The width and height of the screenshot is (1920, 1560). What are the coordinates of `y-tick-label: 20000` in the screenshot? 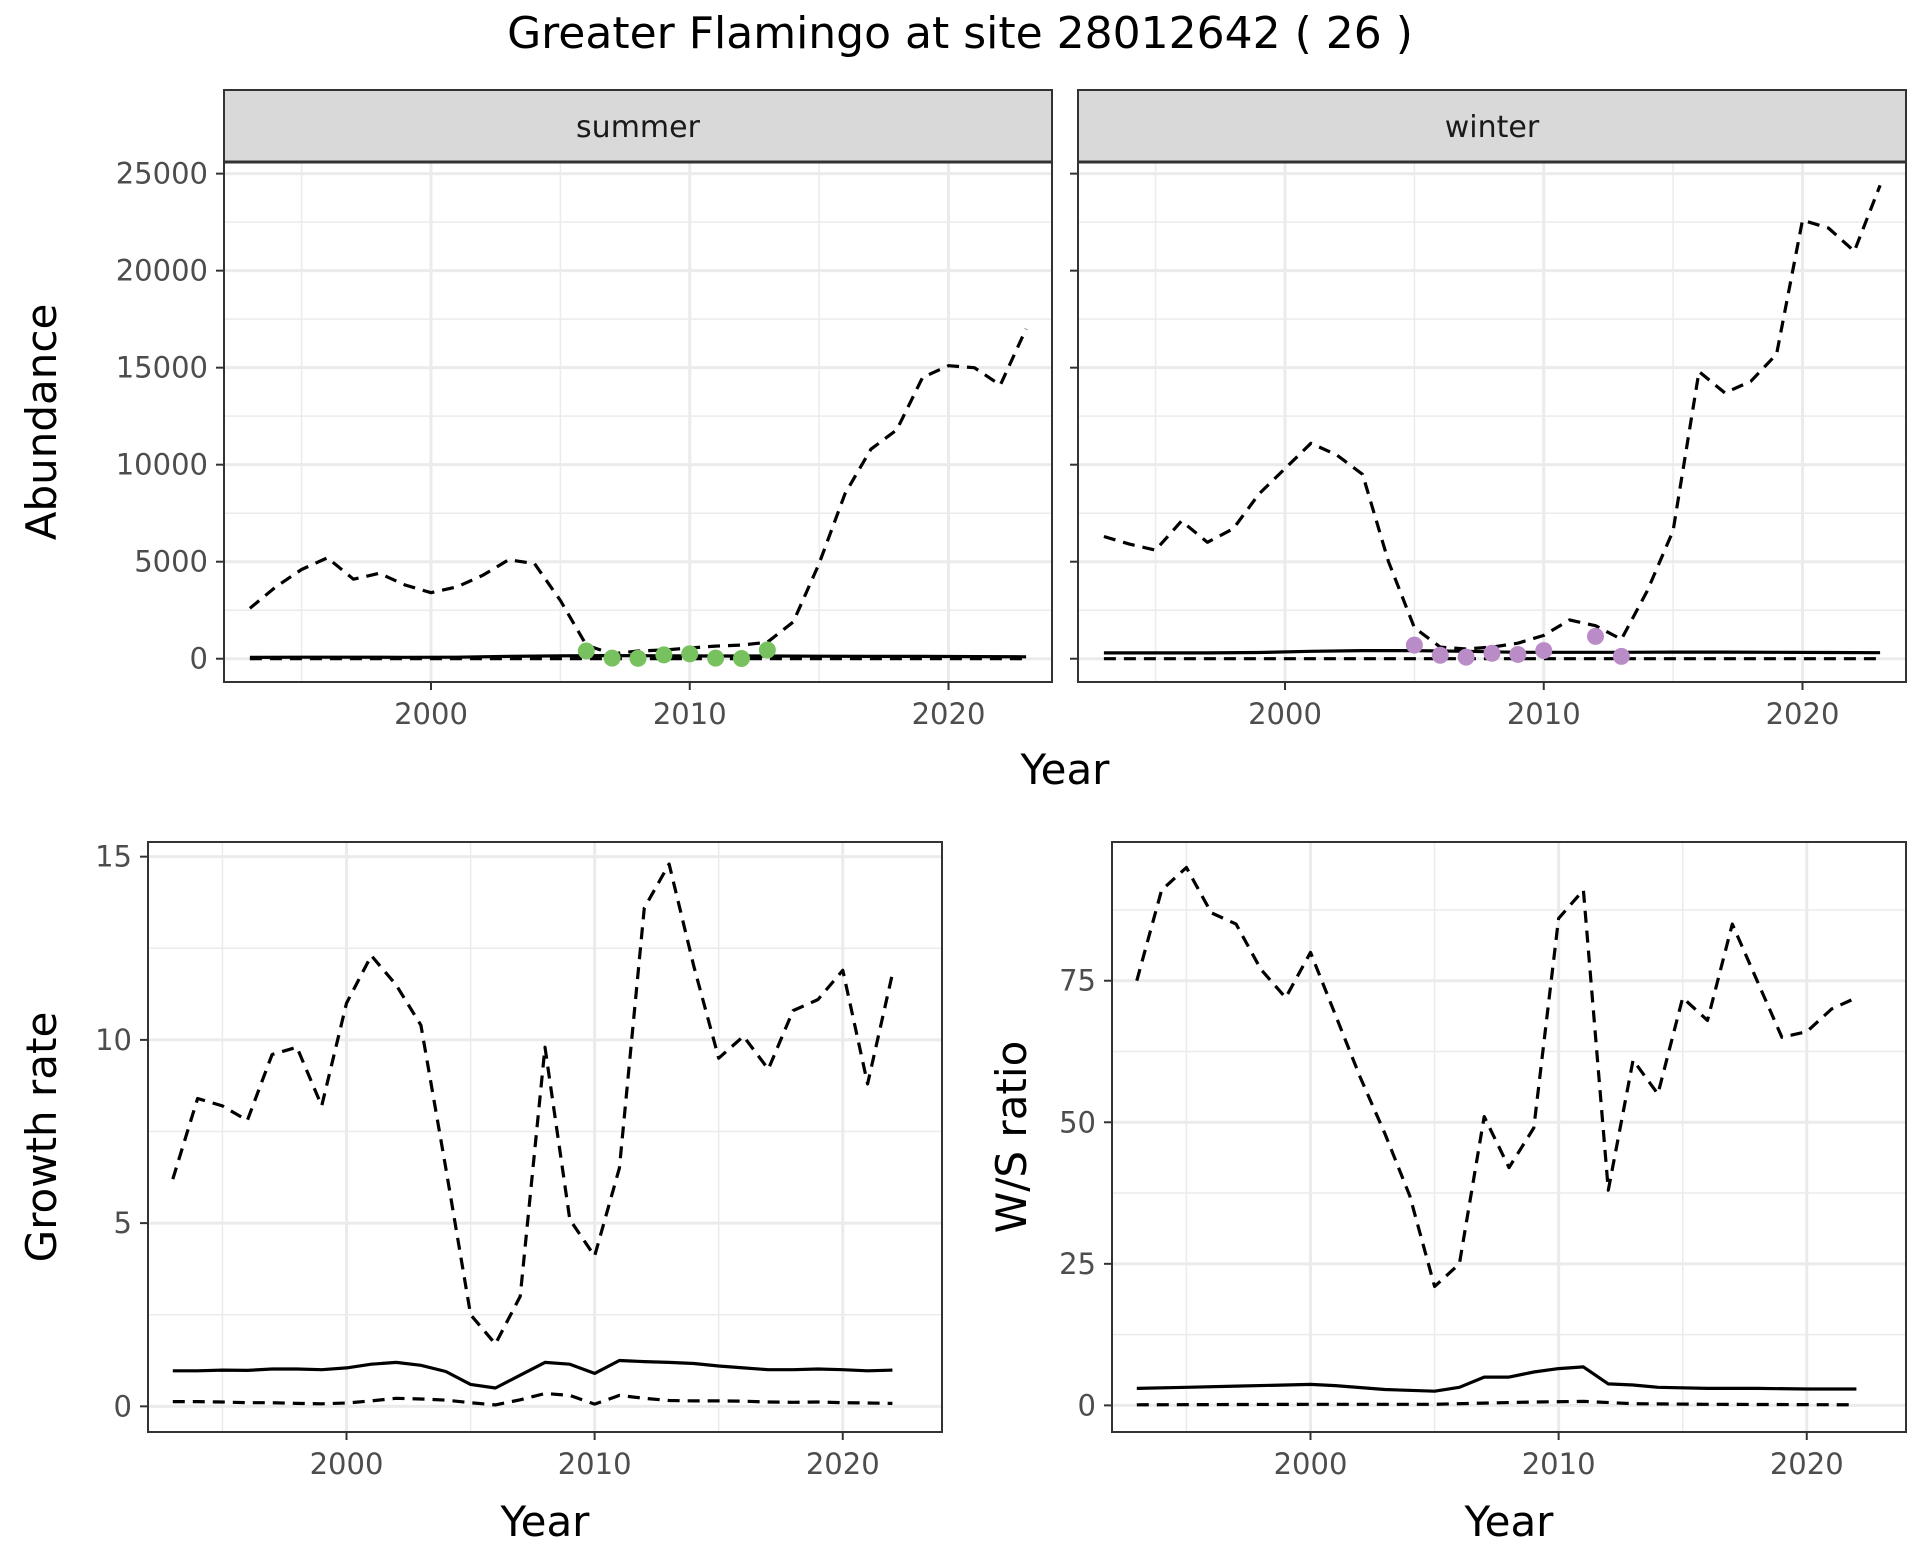 It's located at (162, 271).